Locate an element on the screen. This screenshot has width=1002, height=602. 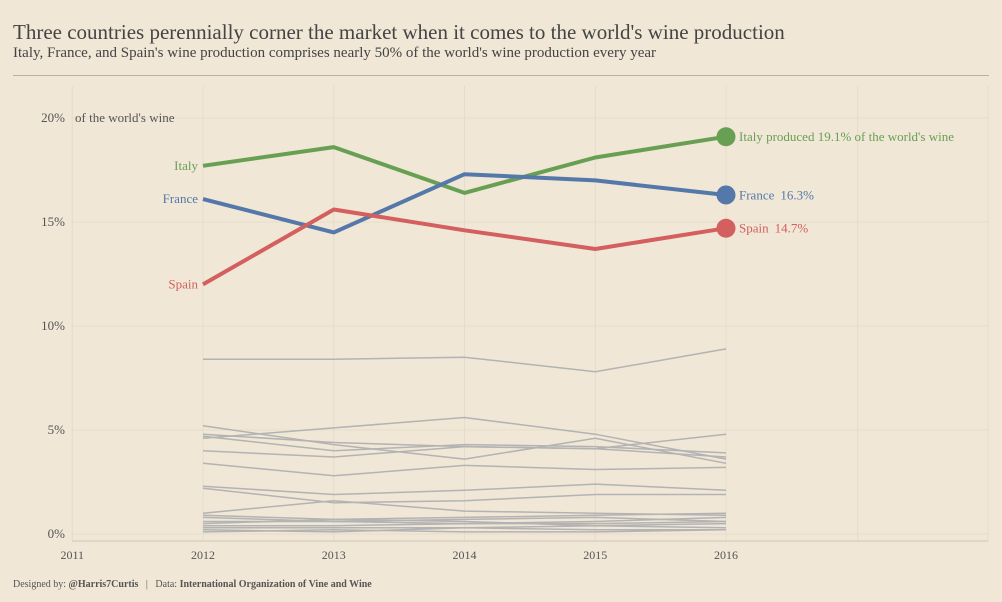
spain-start-label: Spain is located at coordinates (183, 283).